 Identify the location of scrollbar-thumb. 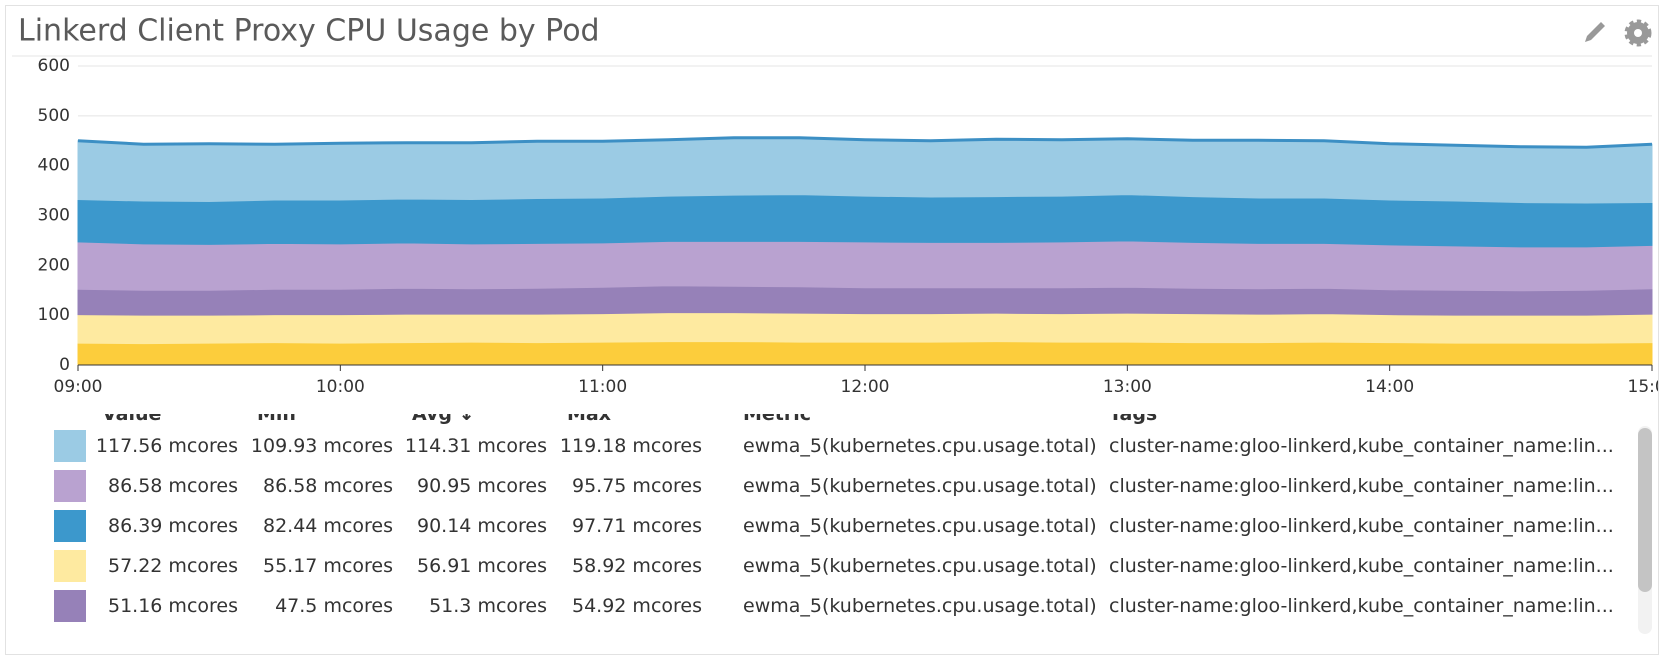
(1645, 510).